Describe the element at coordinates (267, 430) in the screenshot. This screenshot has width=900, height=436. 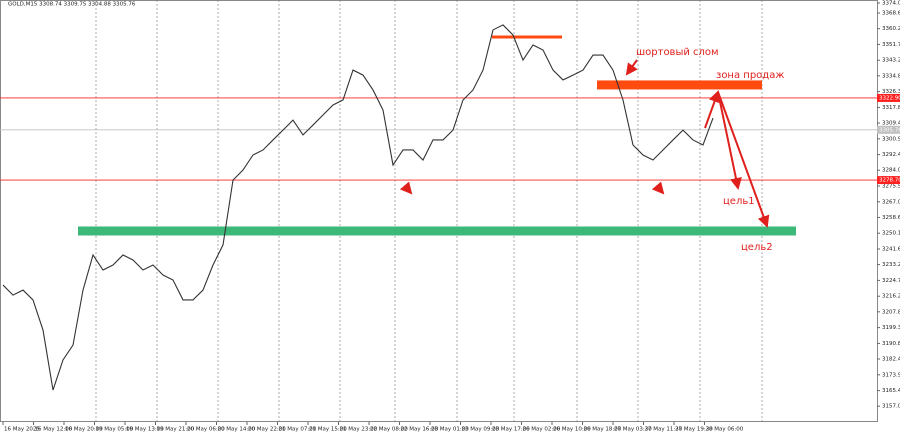
I see `x-tick-label: 20 May 22:00` at that location.